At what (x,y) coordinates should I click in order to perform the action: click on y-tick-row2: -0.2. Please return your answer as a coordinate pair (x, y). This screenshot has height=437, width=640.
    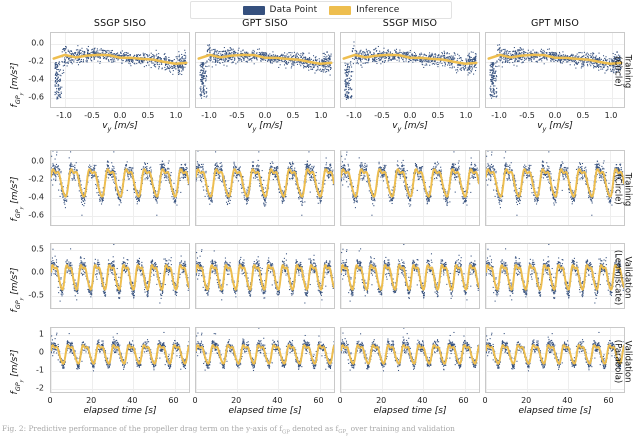
    Looking at the image, I should click on (36, 179).